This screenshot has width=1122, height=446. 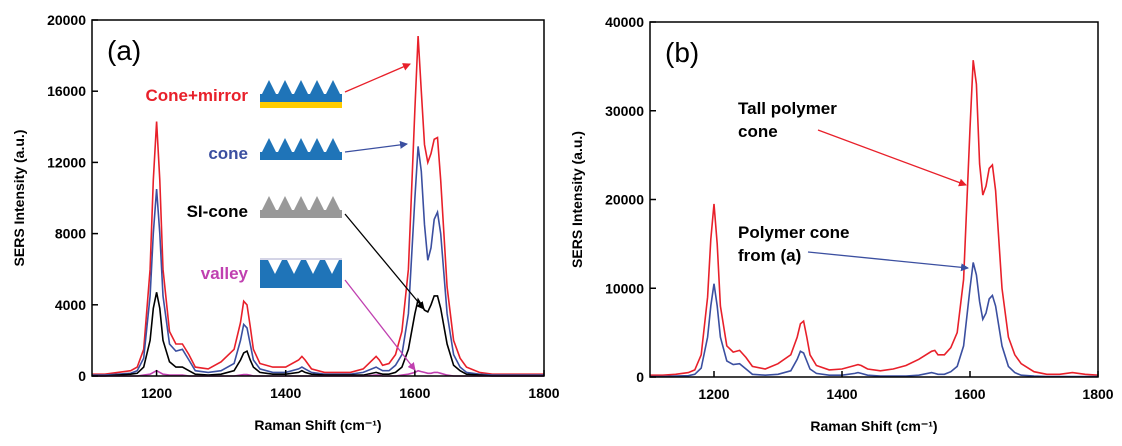 What do you see at coordinates (624, 22) in the screenshot?
I see `y-tick-label: 40000` at bounding box center [624, 22].